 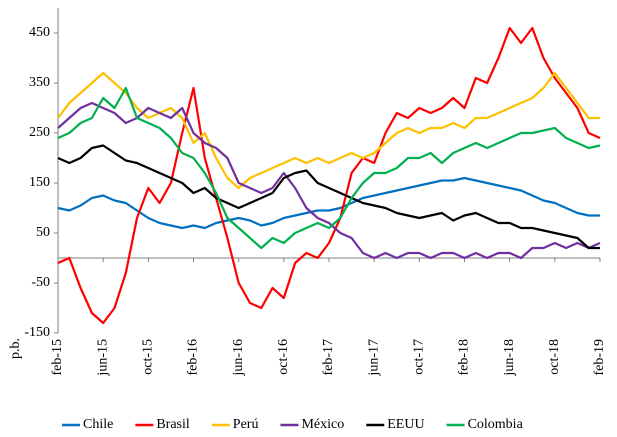 I want to click on x-tick-label: feb-17, so click(x=328, y=357).